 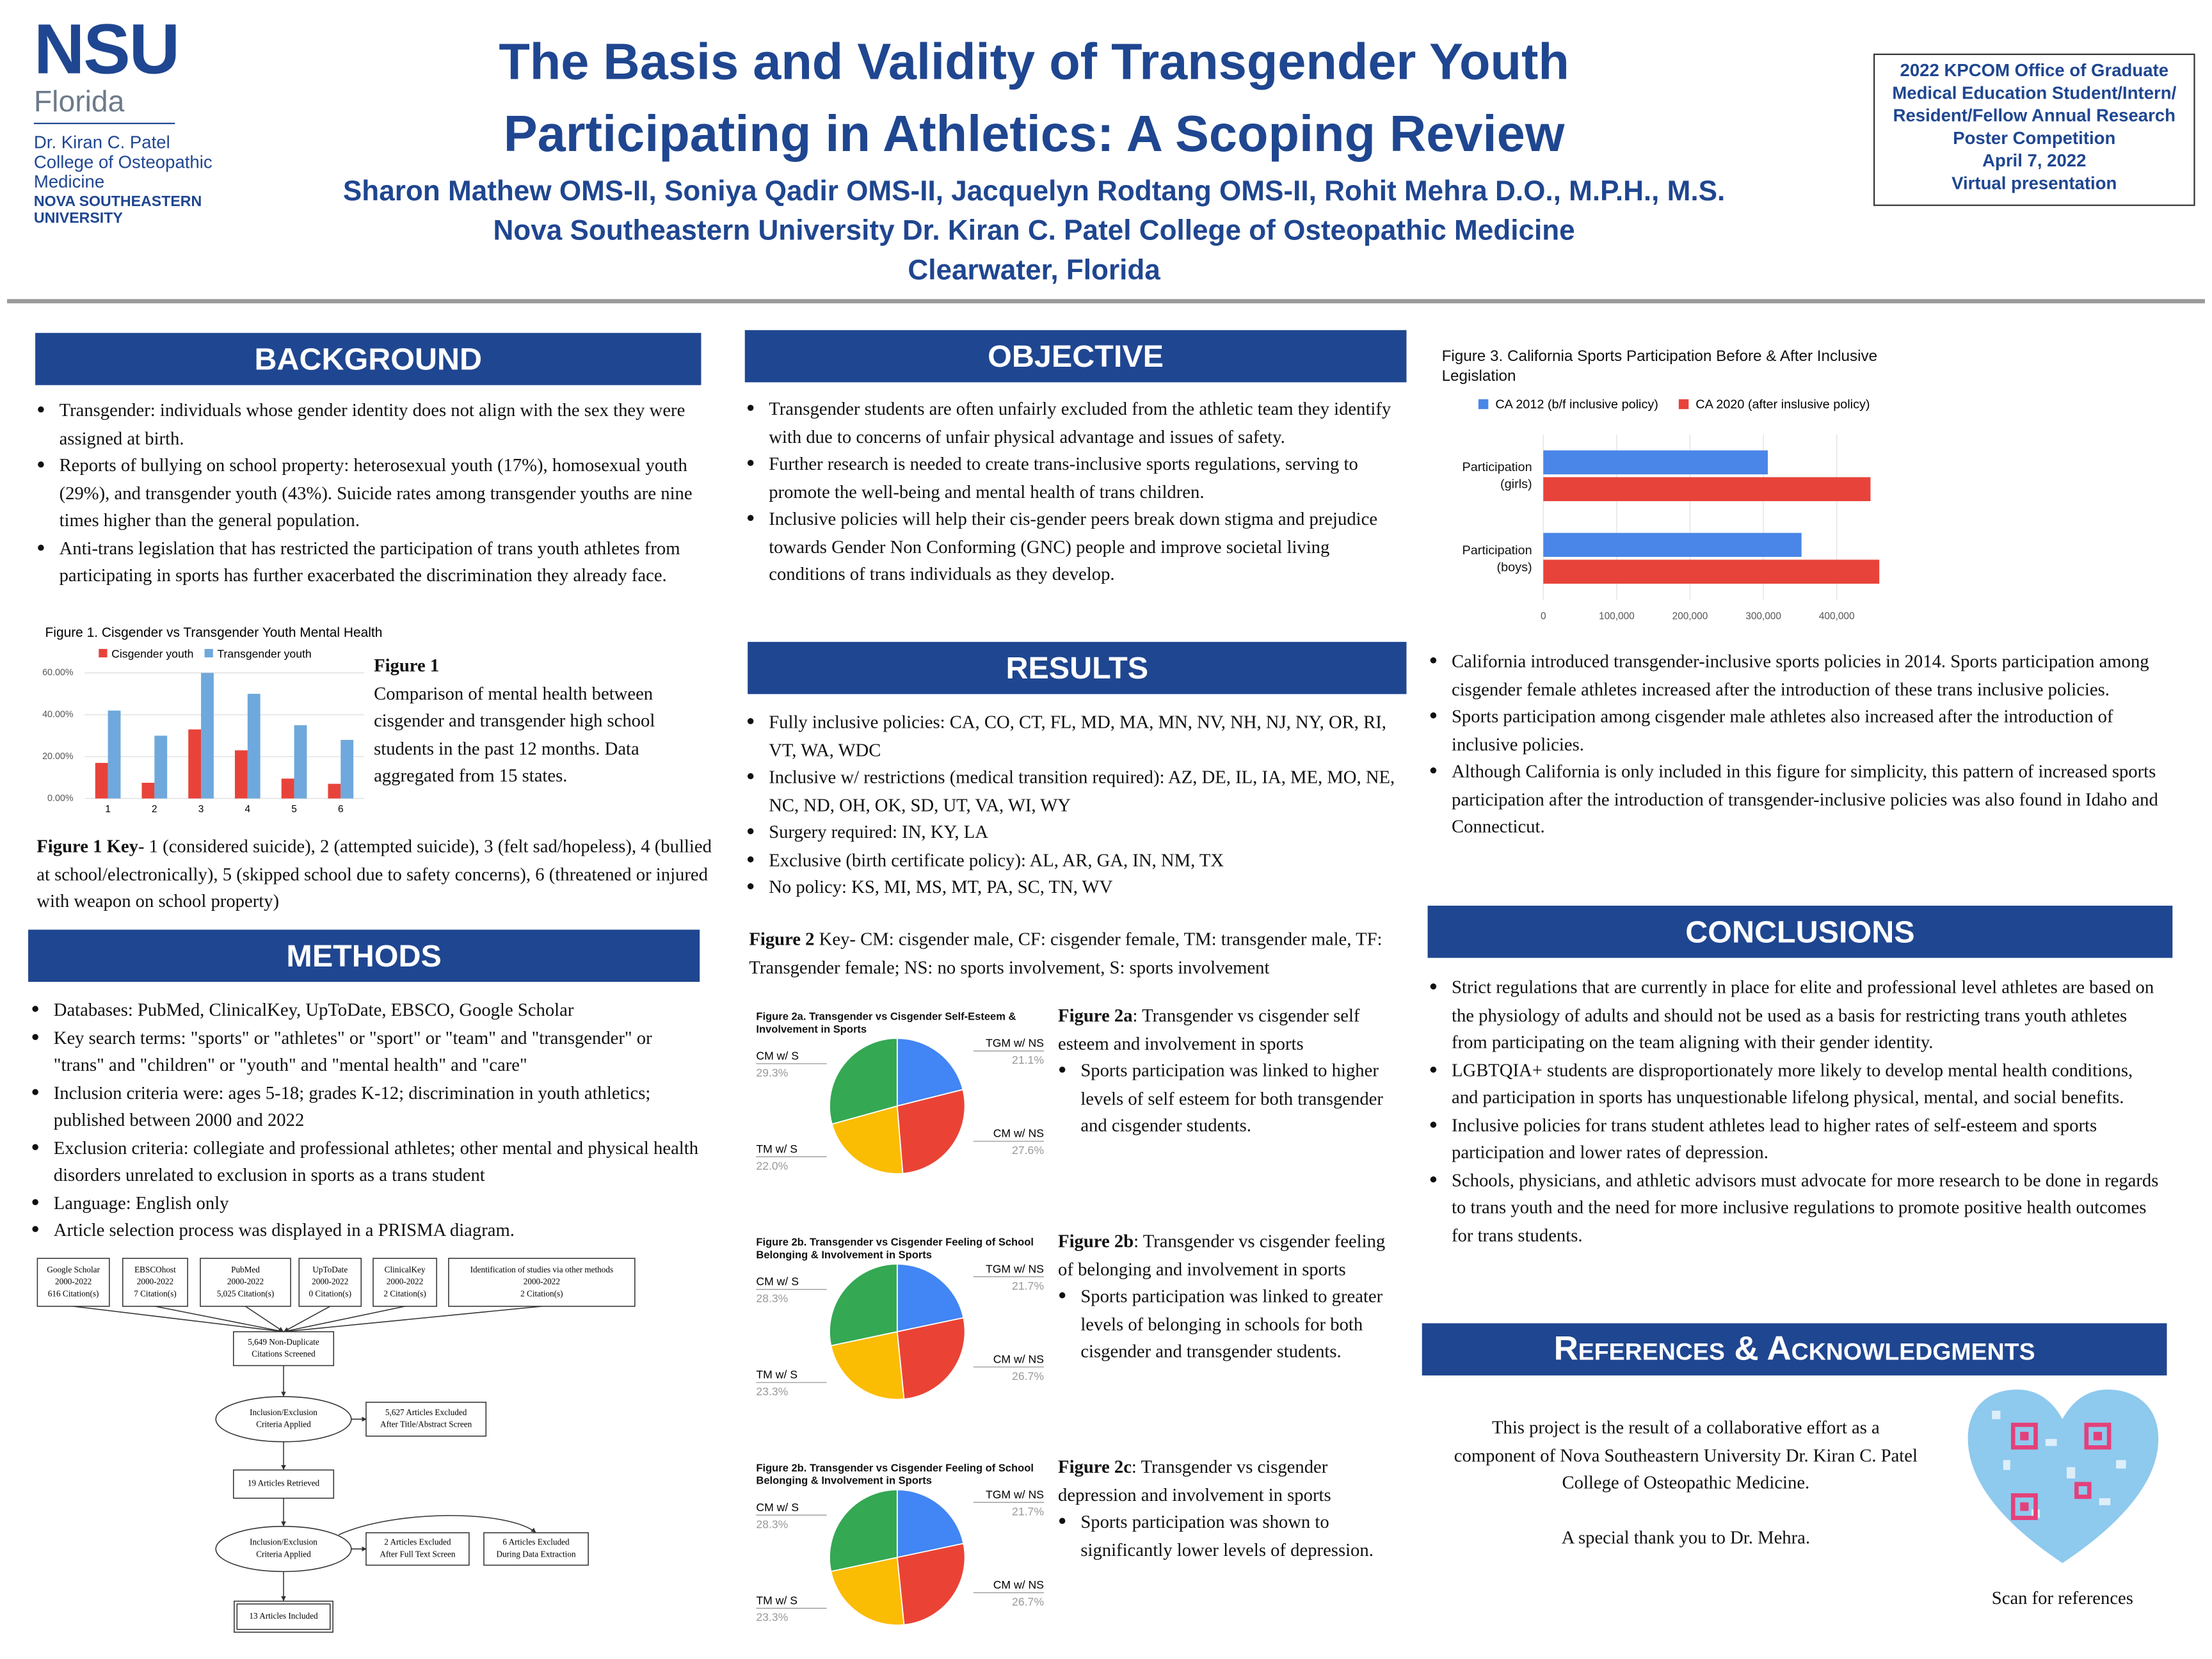 What do you see at coordinates (1800, 932) in the screenshot?
I see `section-heading: CONCLUSIONS` at bounding box center [1800, 932].